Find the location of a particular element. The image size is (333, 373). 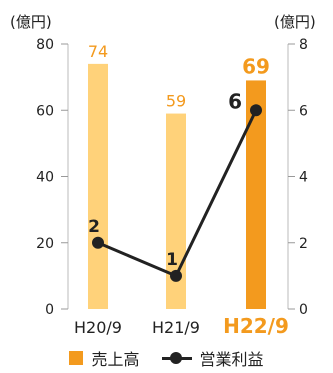

legend-label-sales: 売上高 is located at coordinates (115, 359).